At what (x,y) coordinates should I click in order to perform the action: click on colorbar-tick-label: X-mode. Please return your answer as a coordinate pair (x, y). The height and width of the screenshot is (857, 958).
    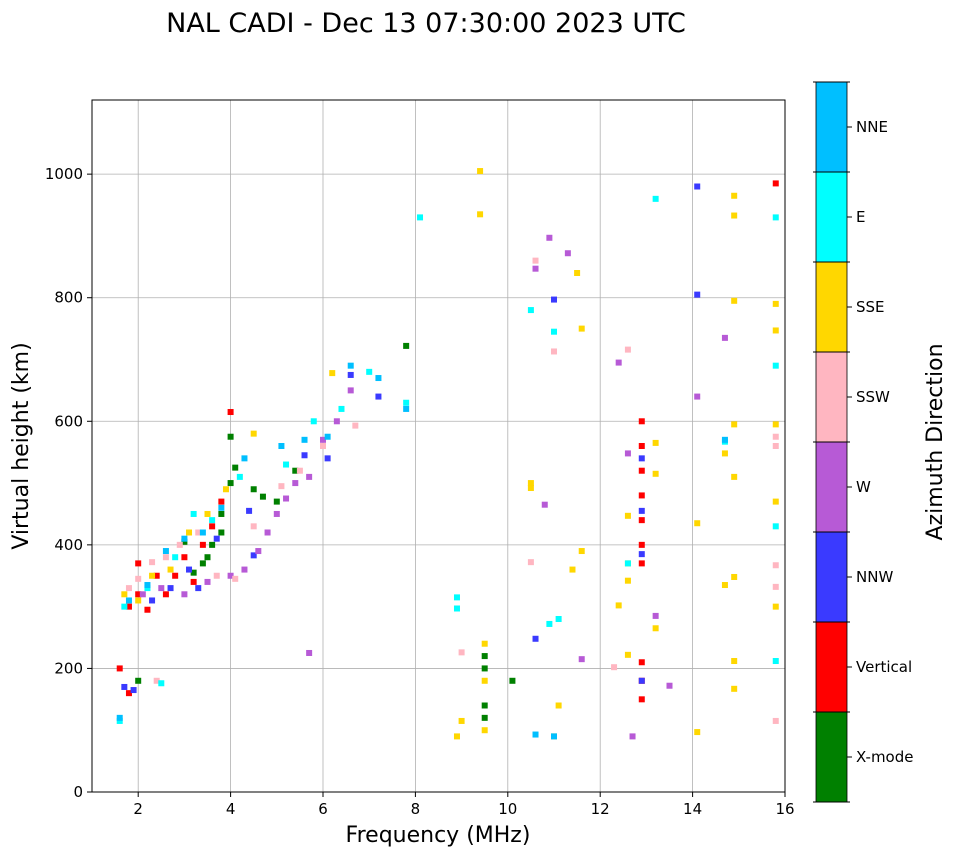
    Looking at the image, I should click on (884, 757).